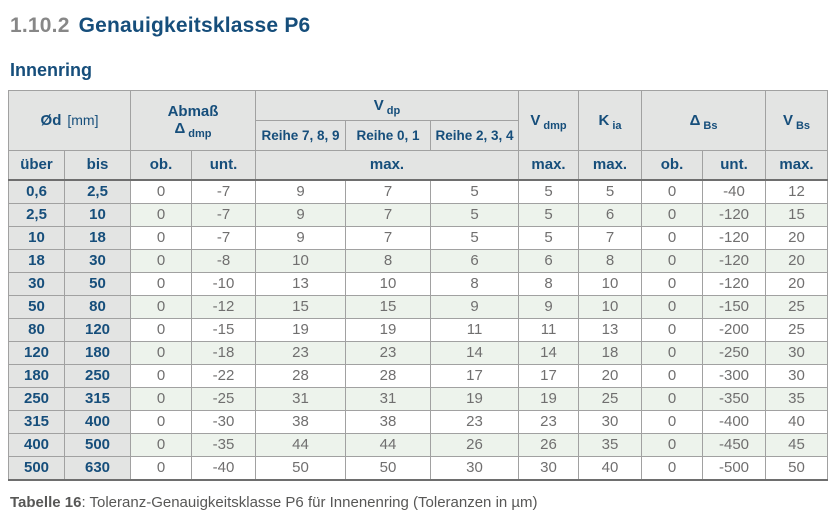  What do you see at coordinates (224, 468) in the screenshot?
I see `tolerance-value-cell: -40` at bounding box center [224, 468].